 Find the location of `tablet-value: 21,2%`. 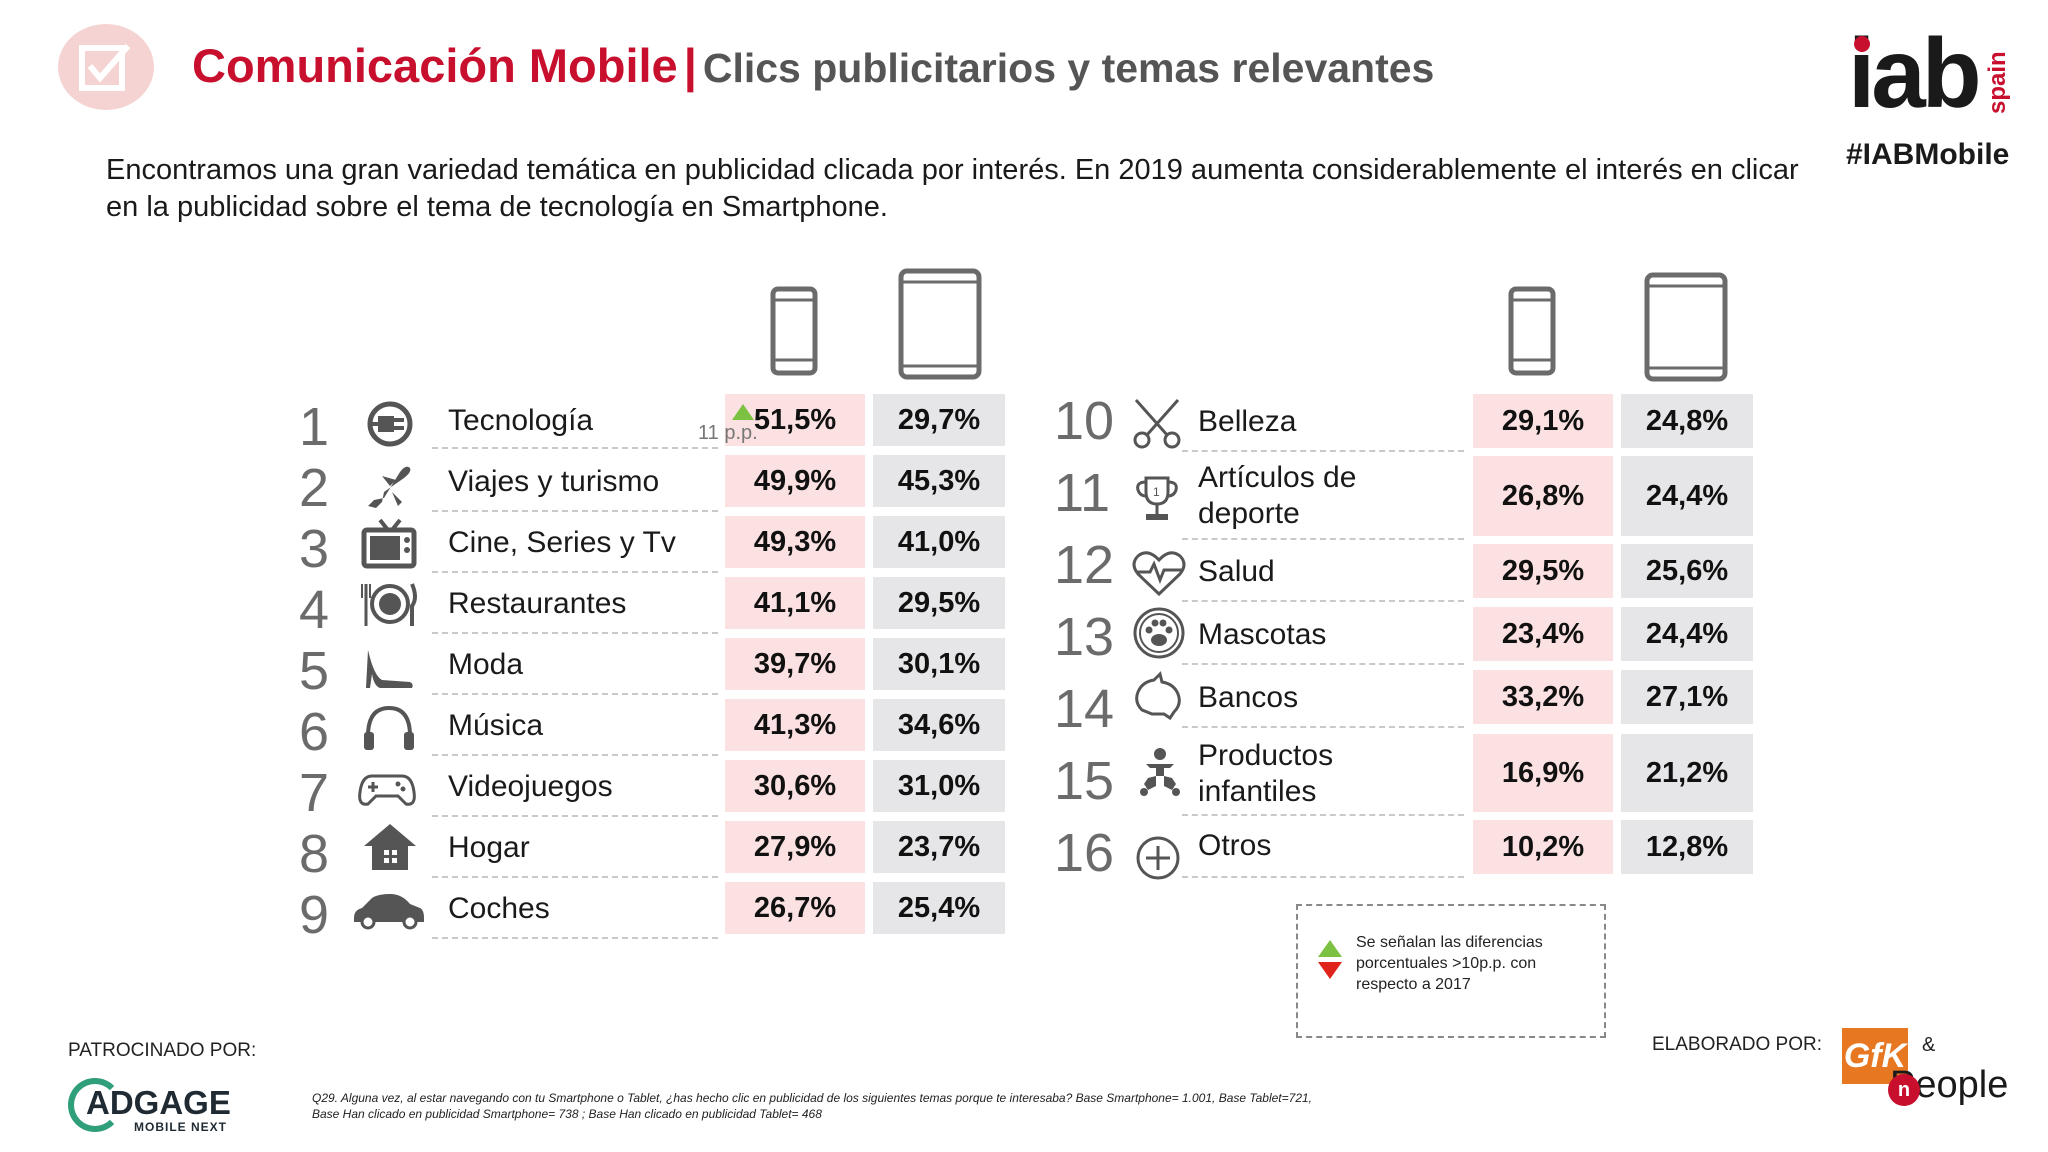

tablet-value: 21,2% is located at coordinates (1687, 773).